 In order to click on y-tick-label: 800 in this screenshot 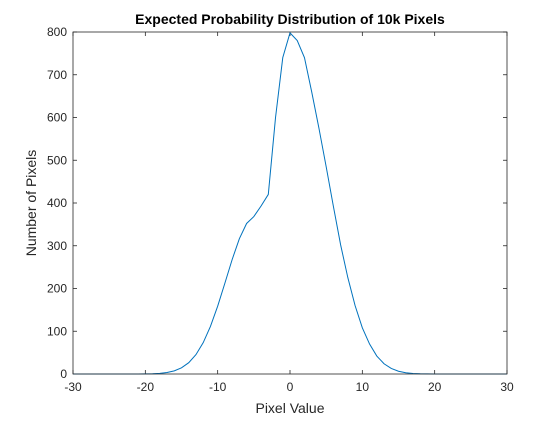, I will do `click(57, 32)`.